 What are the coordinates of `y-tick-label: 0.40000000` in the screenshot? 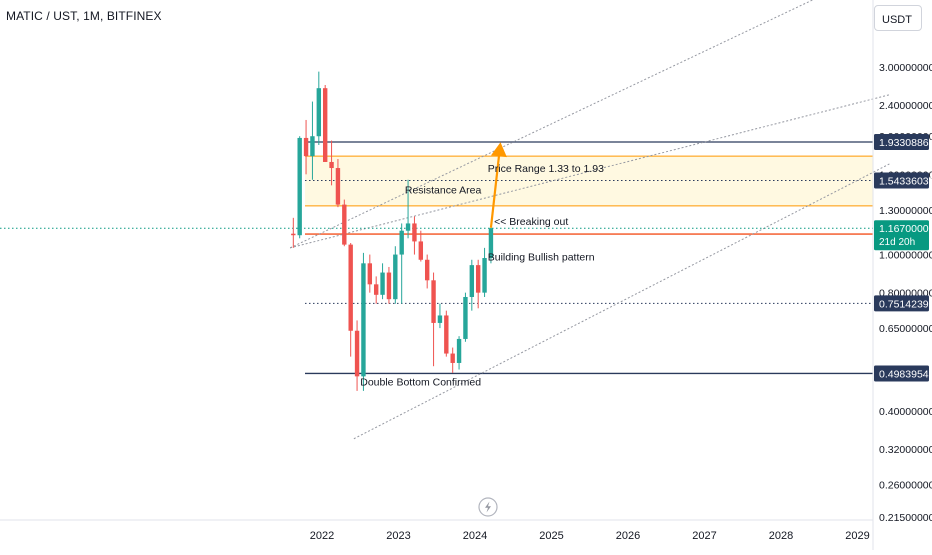 It's located at (905, 412).